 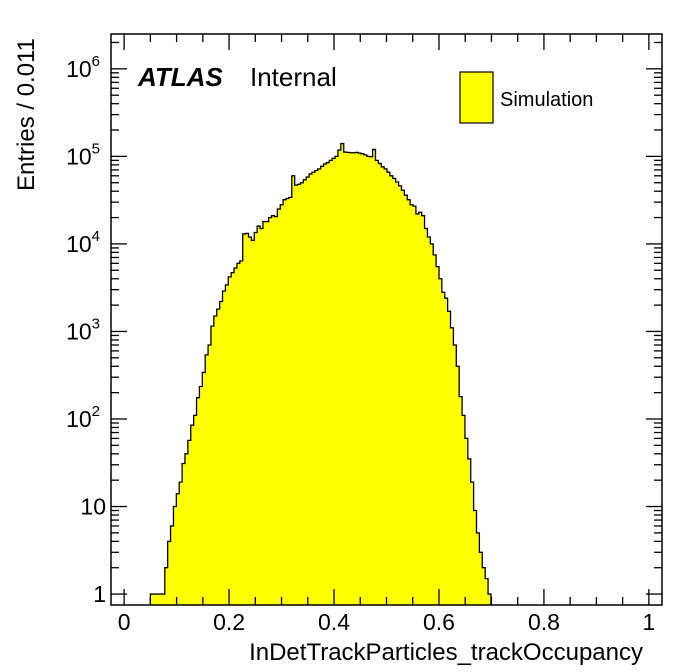 I want to click on x-tick-label: 1, so click(x=648, y=622).